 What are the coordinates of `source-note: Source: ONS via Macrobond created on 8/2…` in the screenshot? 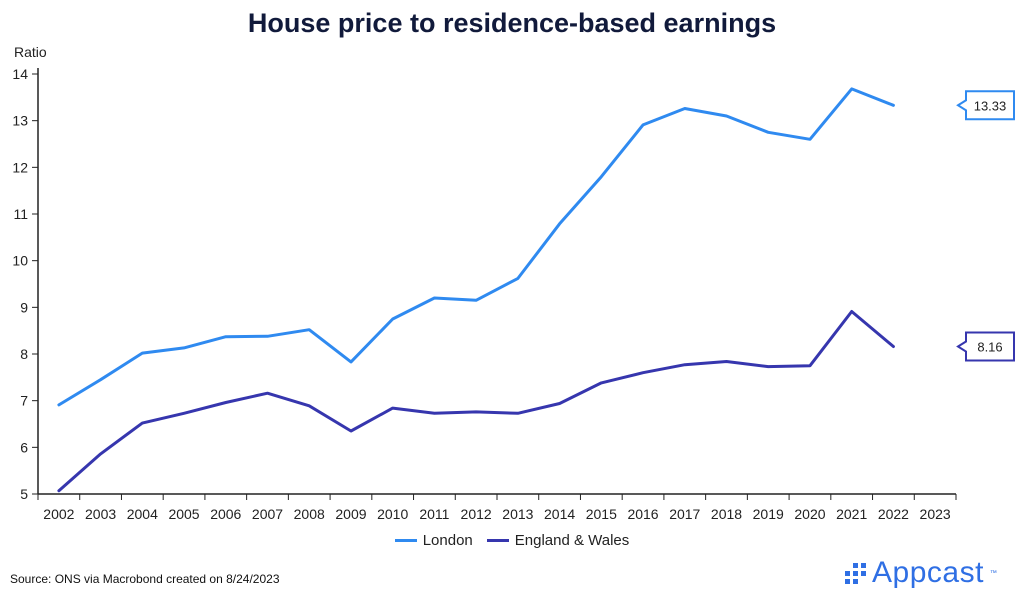 It's located at (145, 579).